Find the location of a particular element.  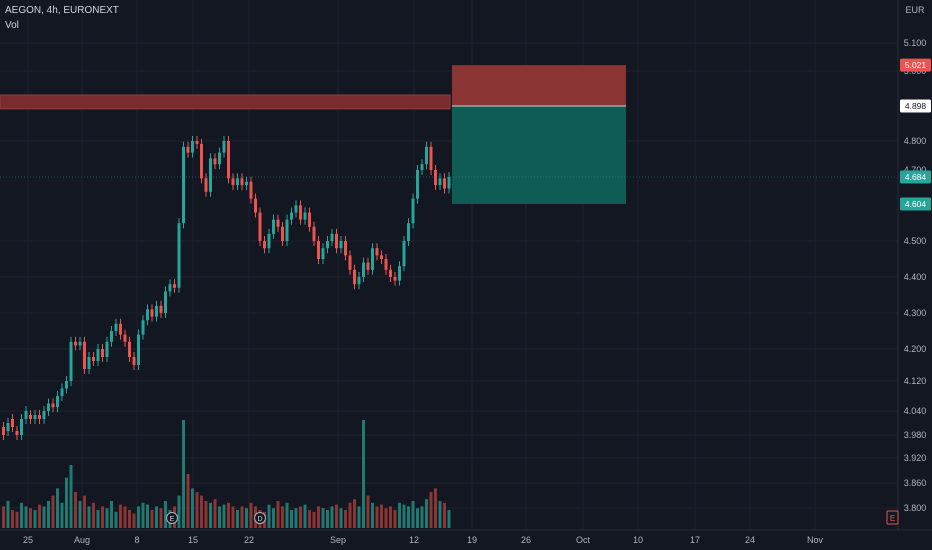

price-axis-label: 4.500 is located at coordinates (915, 241).